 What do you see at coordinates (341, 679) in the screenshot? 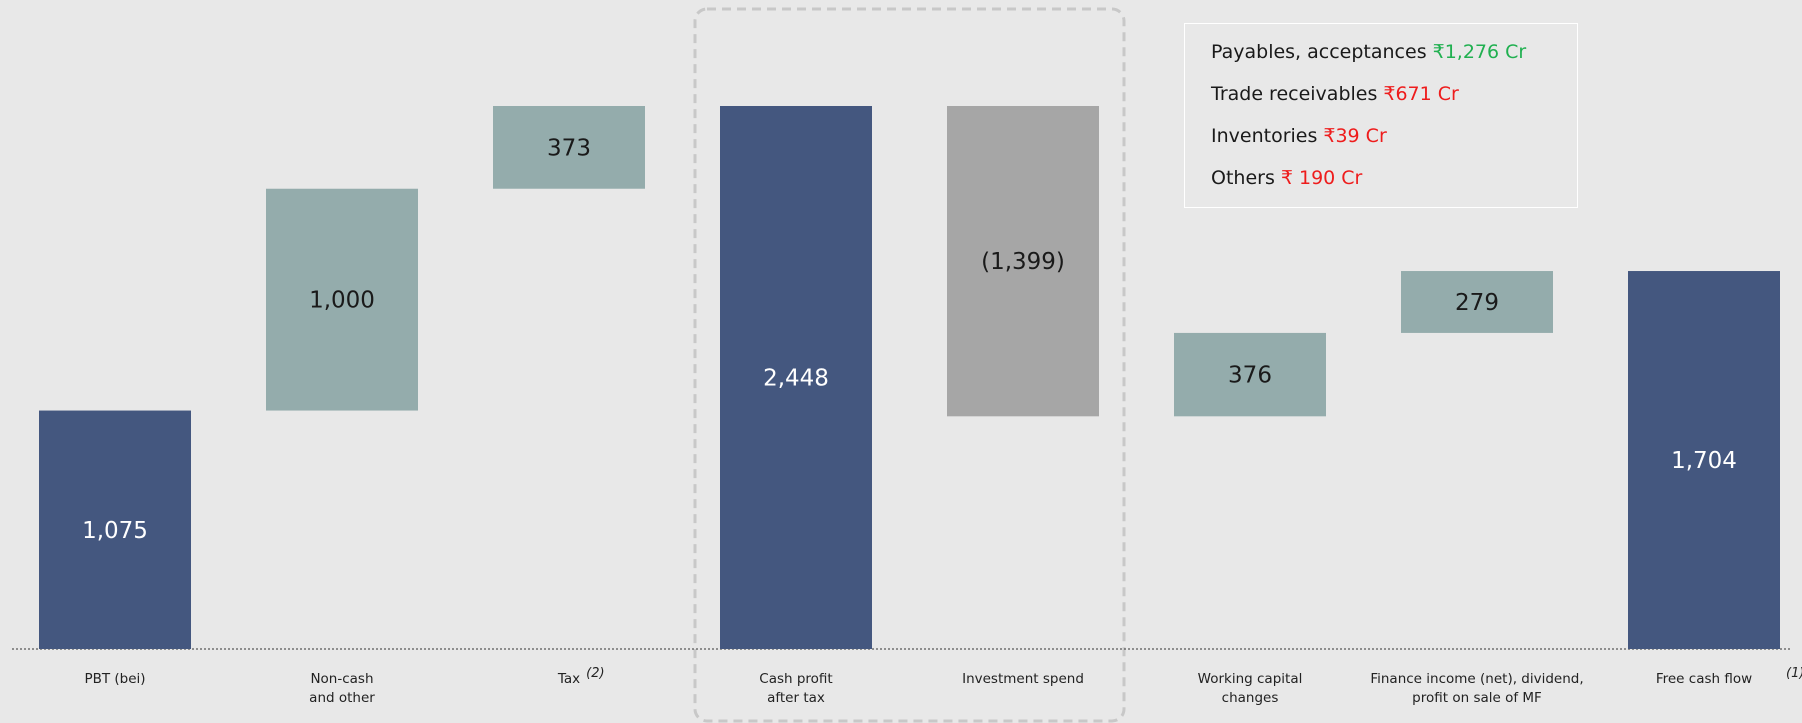
I see `category-label: Non-cash` at bounding box center [341, 679].